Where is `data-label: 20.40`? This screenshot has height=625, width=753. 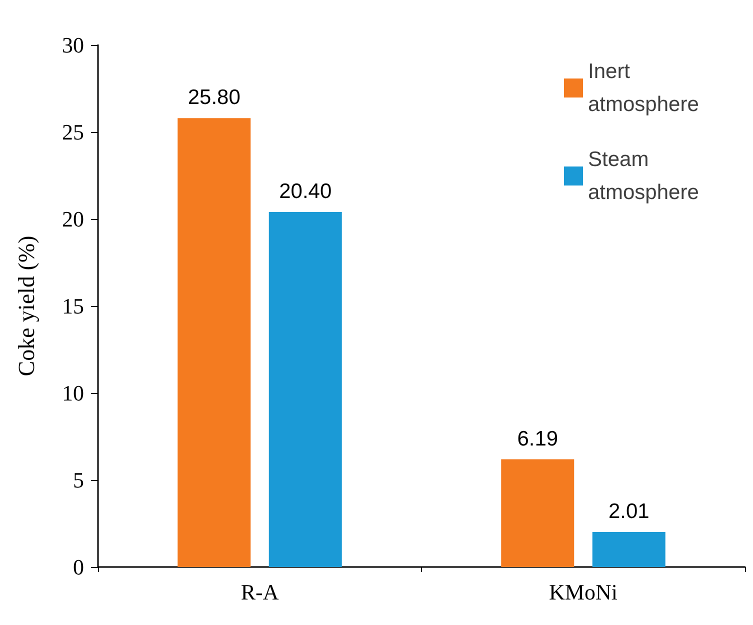 data-label: 20.40 is located at coordinates (305, 192).